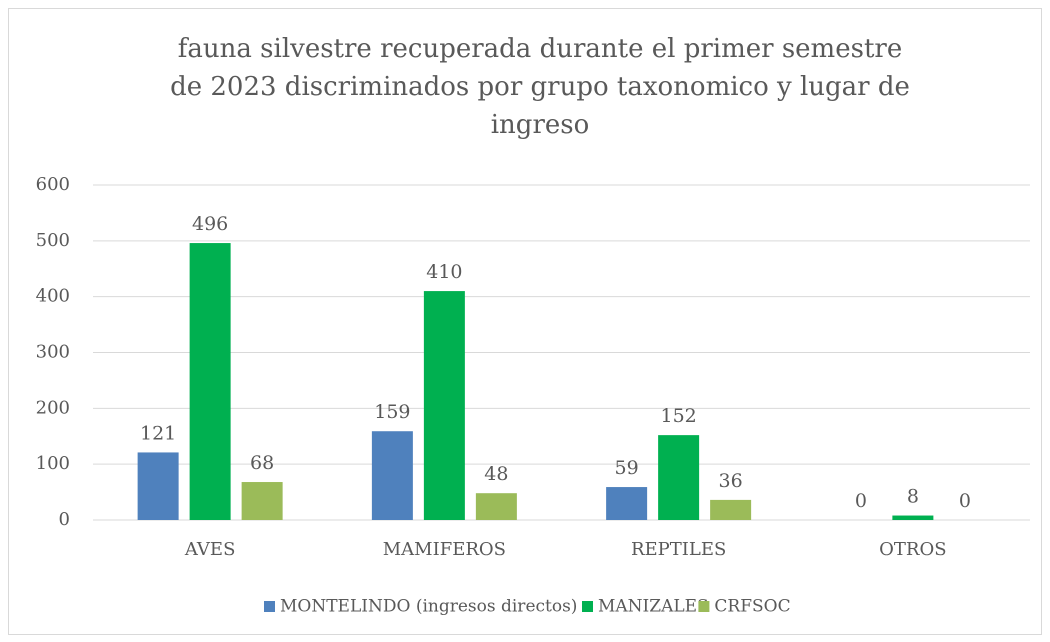 Image resolution: width=1050 pixels, height=642 pixels. What do you see at coordinates (653, 607) in the screenshot?
I see `legend-label: MANIZALES` at bounding box center [653, 607].